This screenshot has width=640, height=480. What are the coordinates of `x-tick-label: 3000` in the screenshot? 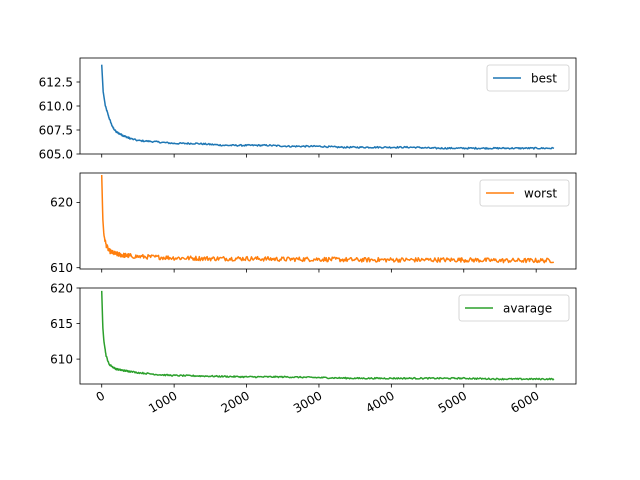 It's located at (307, 401).